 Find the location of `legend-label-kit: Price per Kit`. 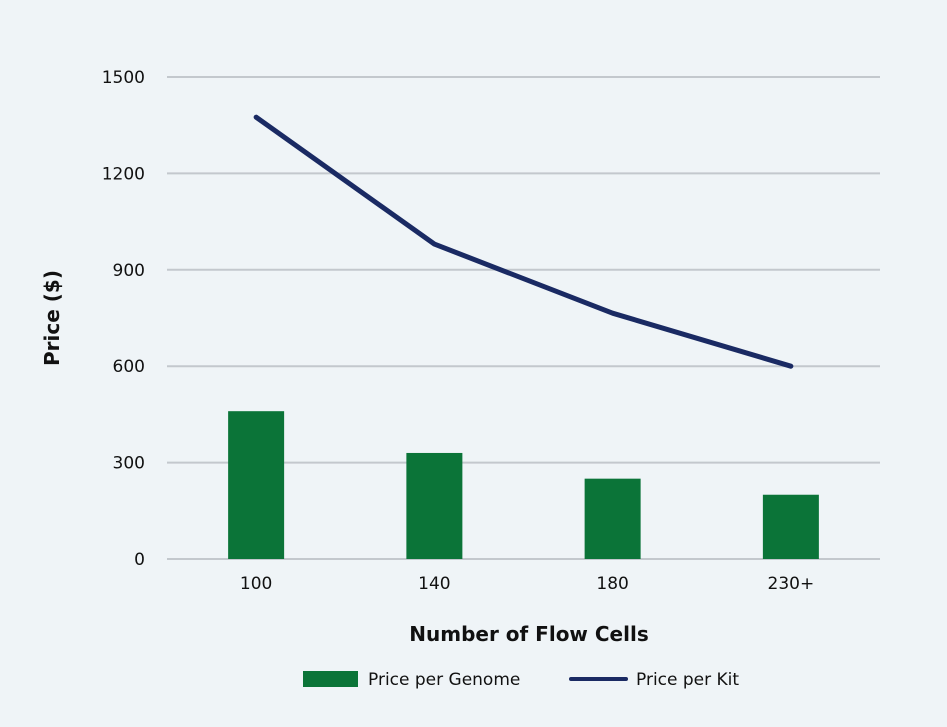

legend-label-kit: Price per Kit is located at coordinates (687, 680).